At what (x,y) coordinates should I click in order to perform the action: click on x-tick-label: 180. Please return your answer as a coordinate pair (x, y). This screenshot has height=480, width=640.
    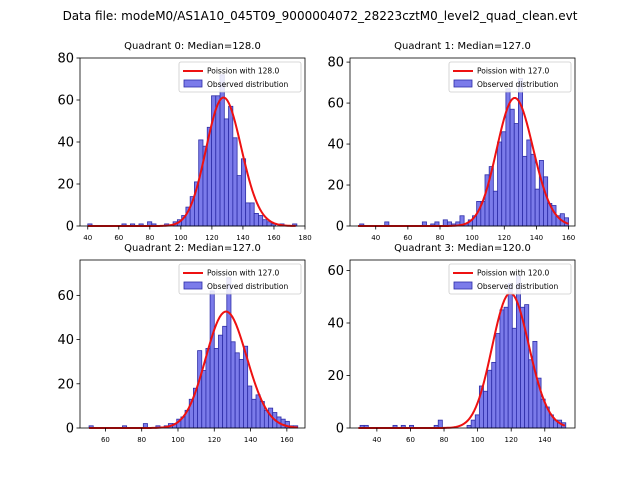
    Looking at the image, I should click on (304, 238).